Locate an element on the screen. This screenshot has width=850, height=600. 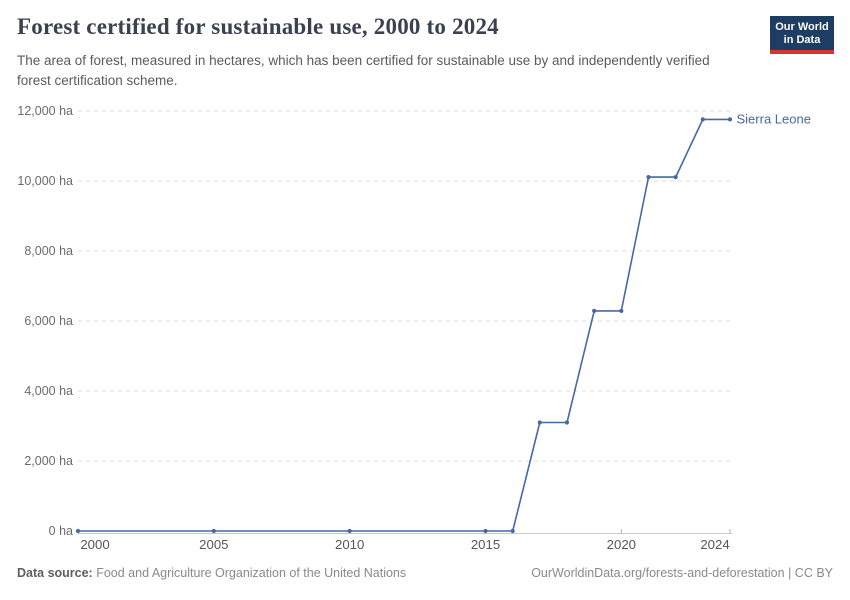
y-tick-label: 12,000 ha is located at coordinates (45, 111).